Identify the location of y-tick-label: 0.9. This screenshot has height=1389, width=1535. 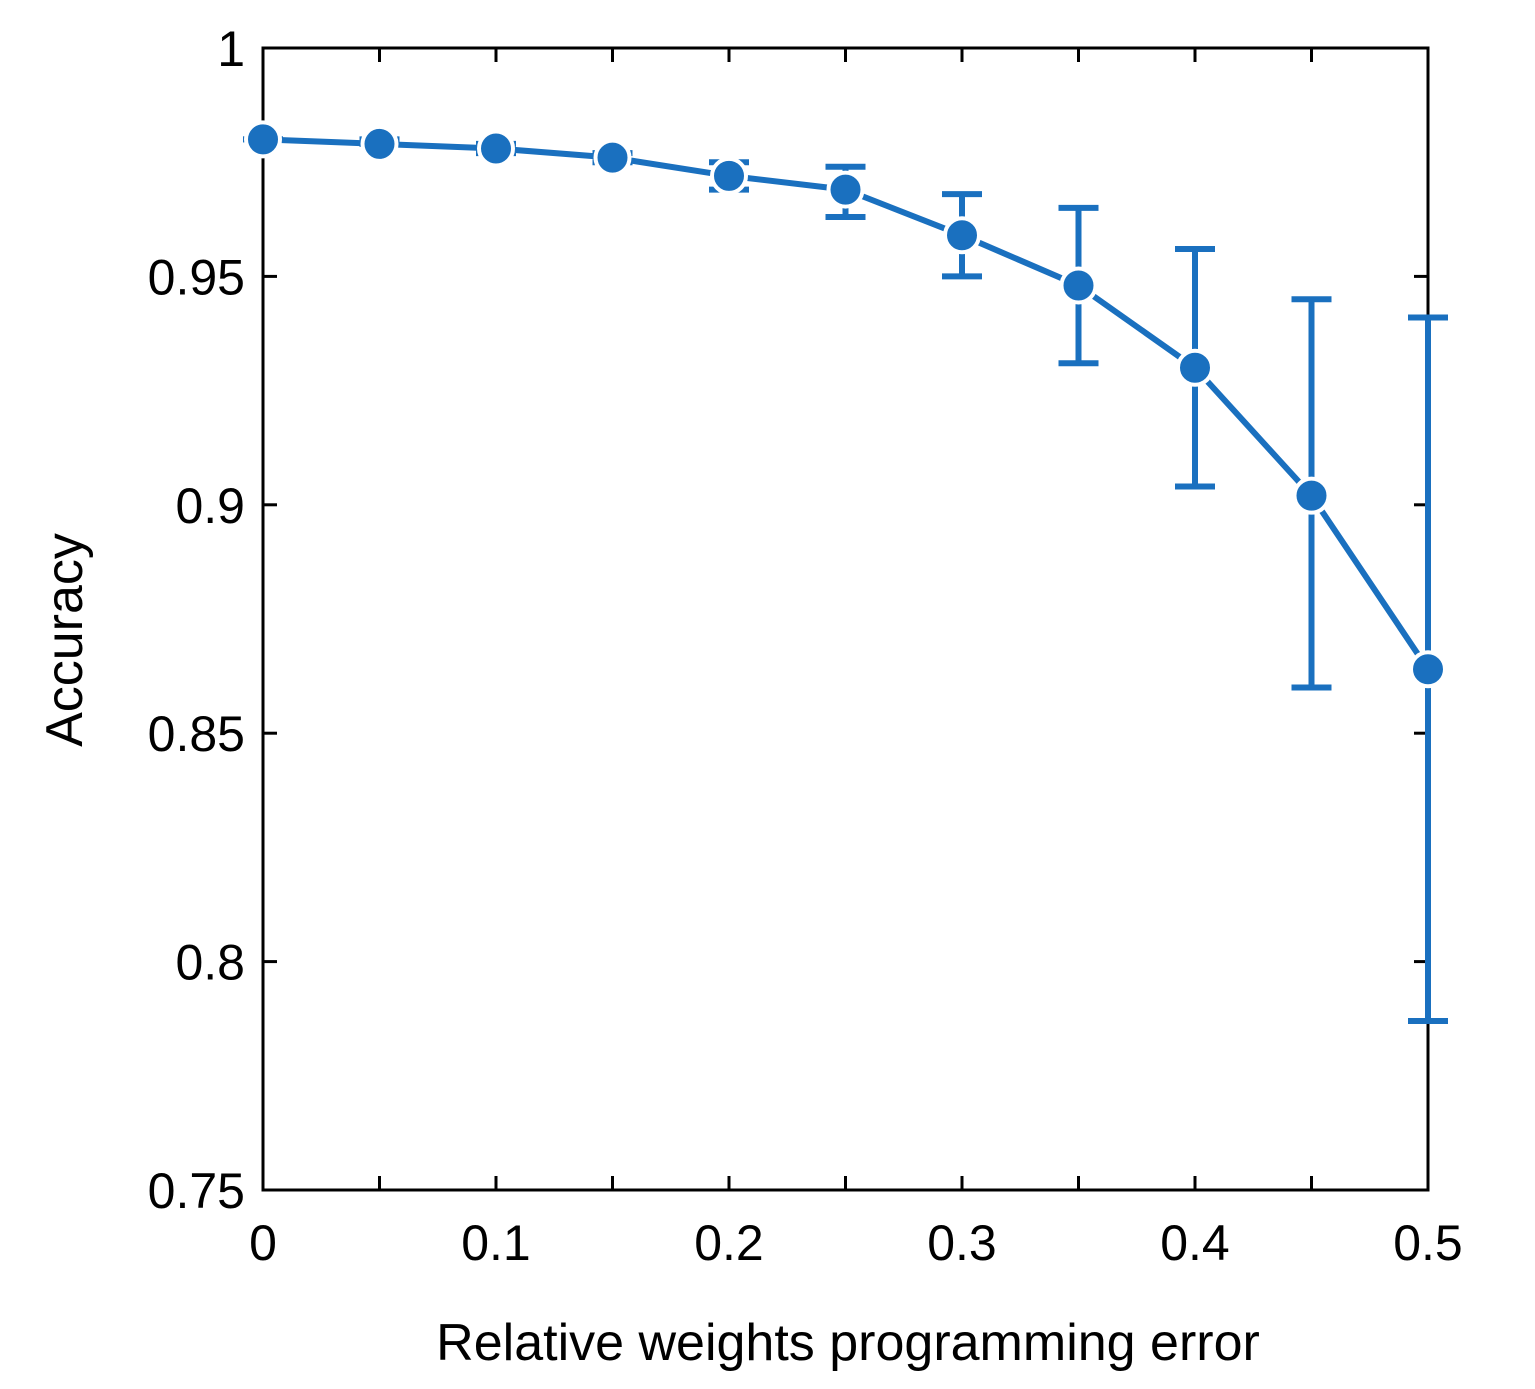
(210, 506).